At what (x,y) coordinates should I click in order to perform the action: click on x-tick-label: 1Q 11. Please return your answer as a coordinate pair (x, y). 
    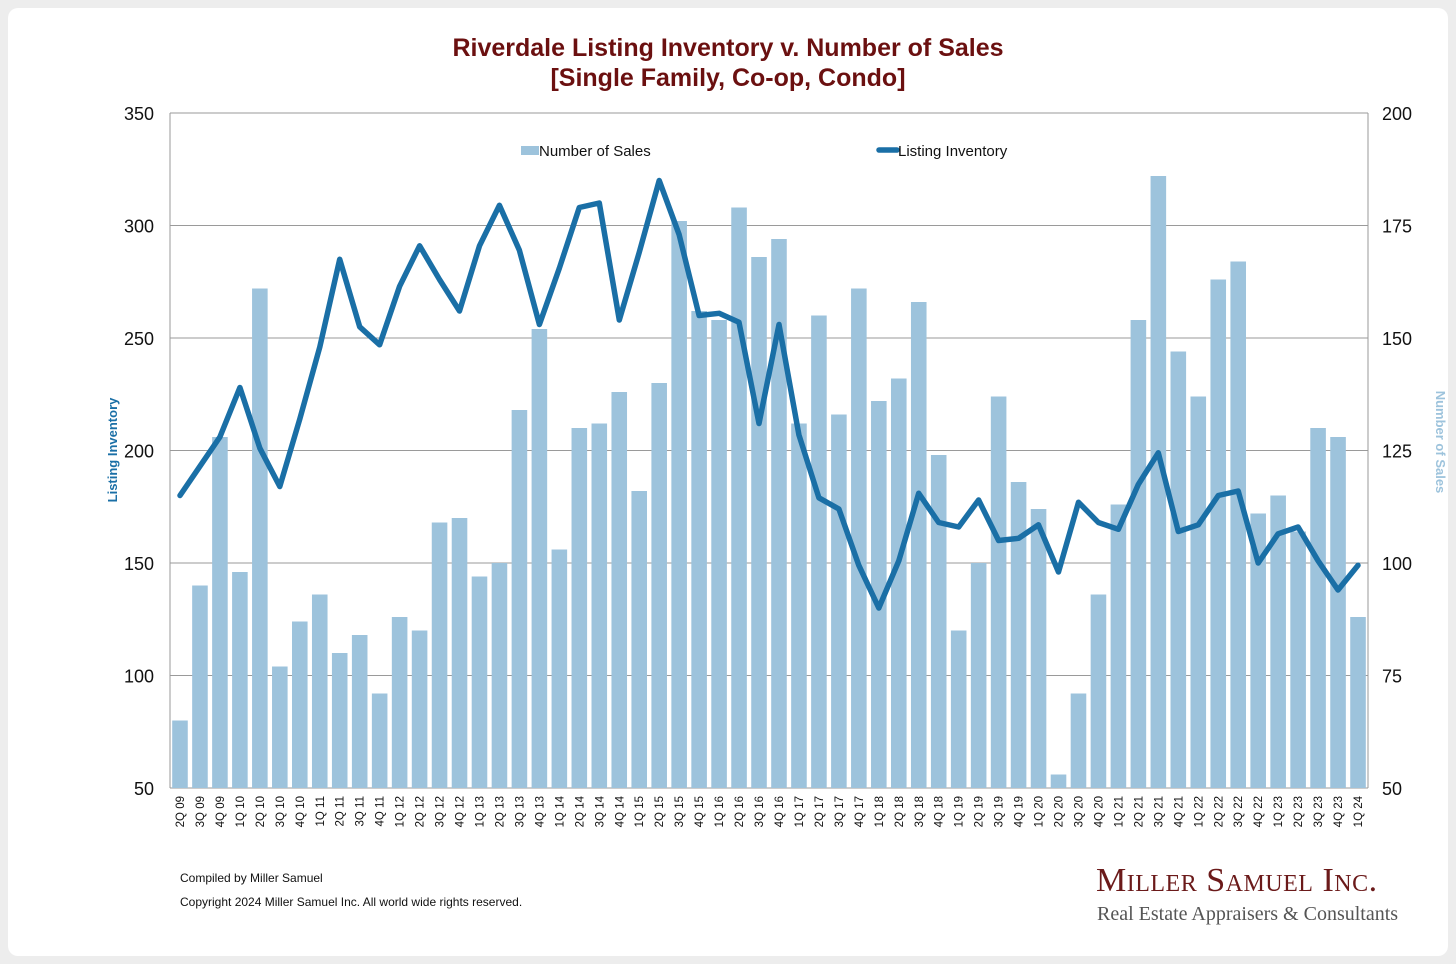
    Looking at the image, I should click on (321, 811).